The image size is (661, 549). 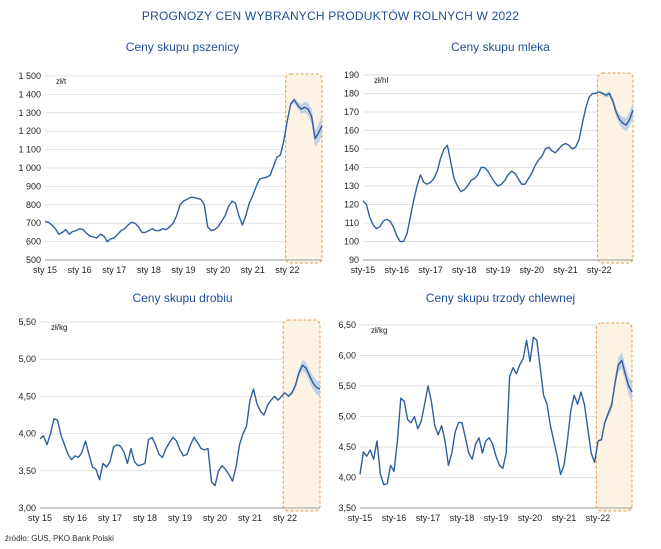 What do you see at coordinates (162, 437) in the screenshot?
I see `series-line-drob` at bounding box center [162, 437].